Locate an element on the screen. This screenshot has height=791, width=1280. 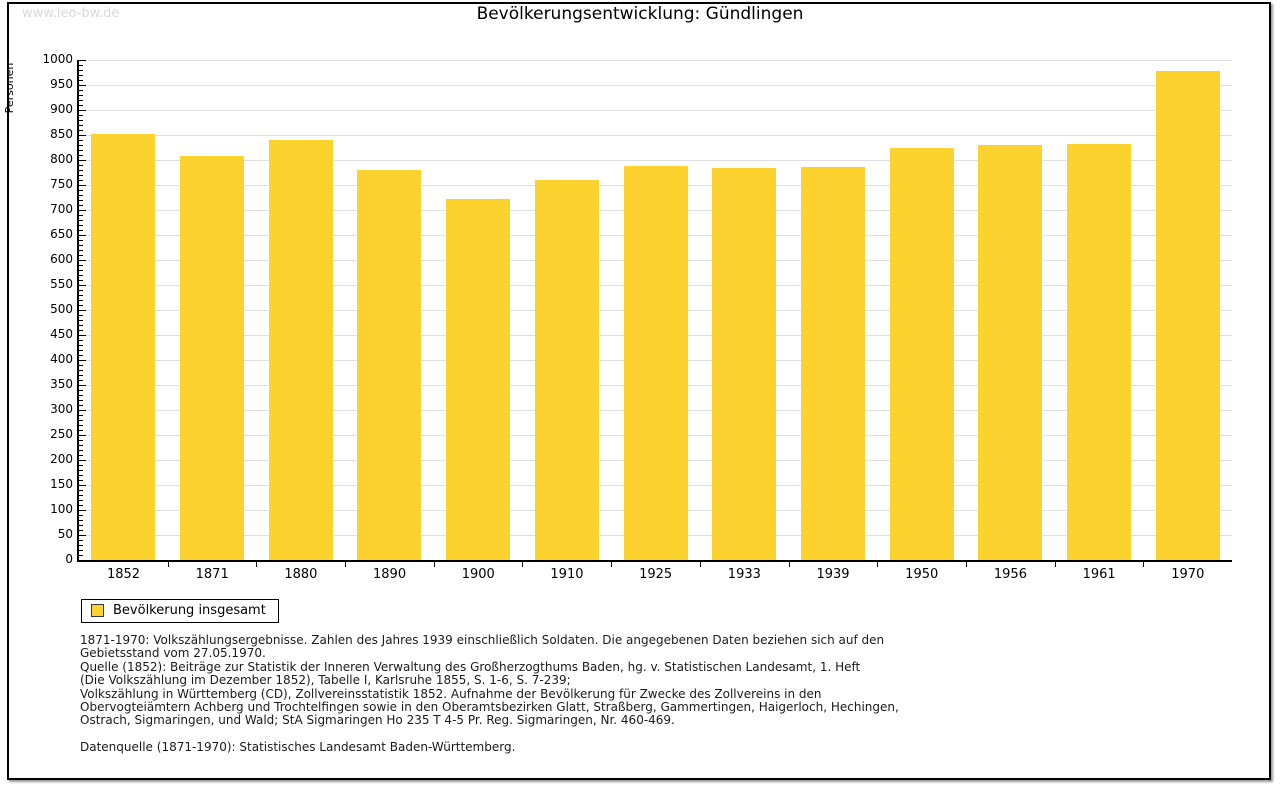
y-tick-label: 300 is located at coordinates (61, 409).